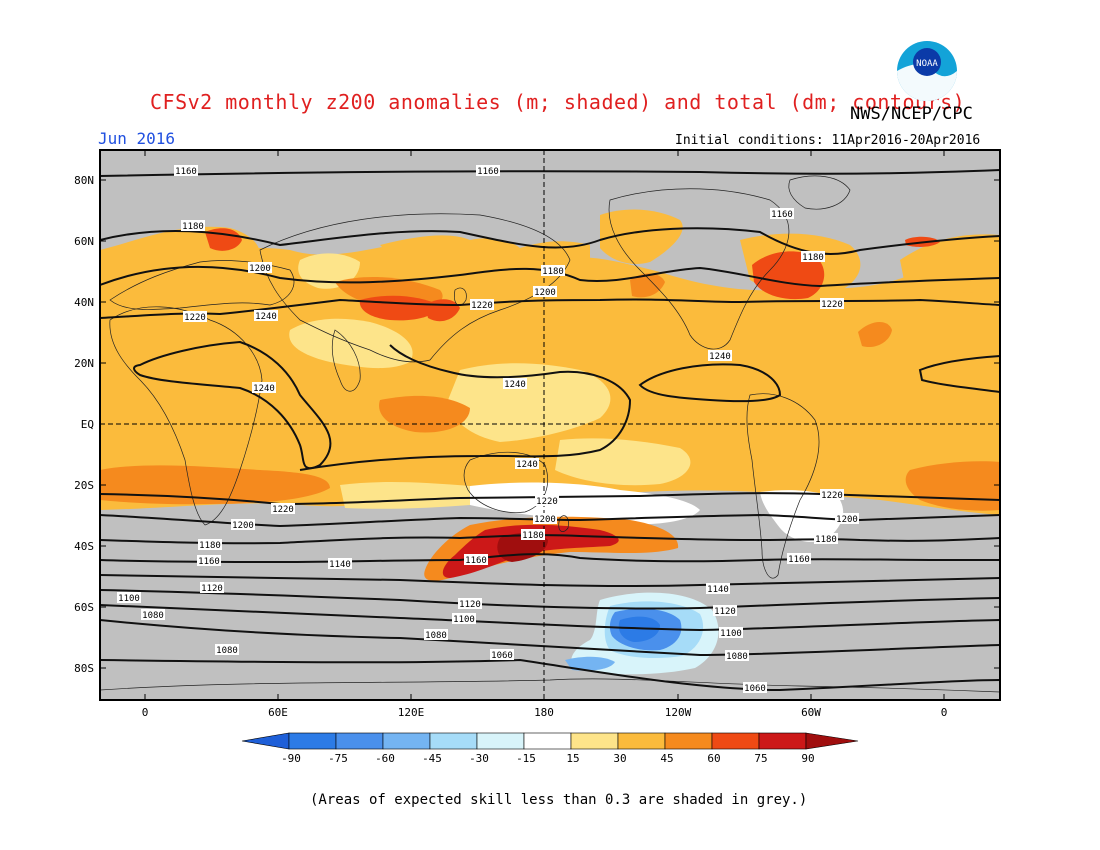 This screenshot has height=850, width=1100. Describe the element at coordinates (639, 629) in the screenshot. I see `neg-core-anomaly` at that location.